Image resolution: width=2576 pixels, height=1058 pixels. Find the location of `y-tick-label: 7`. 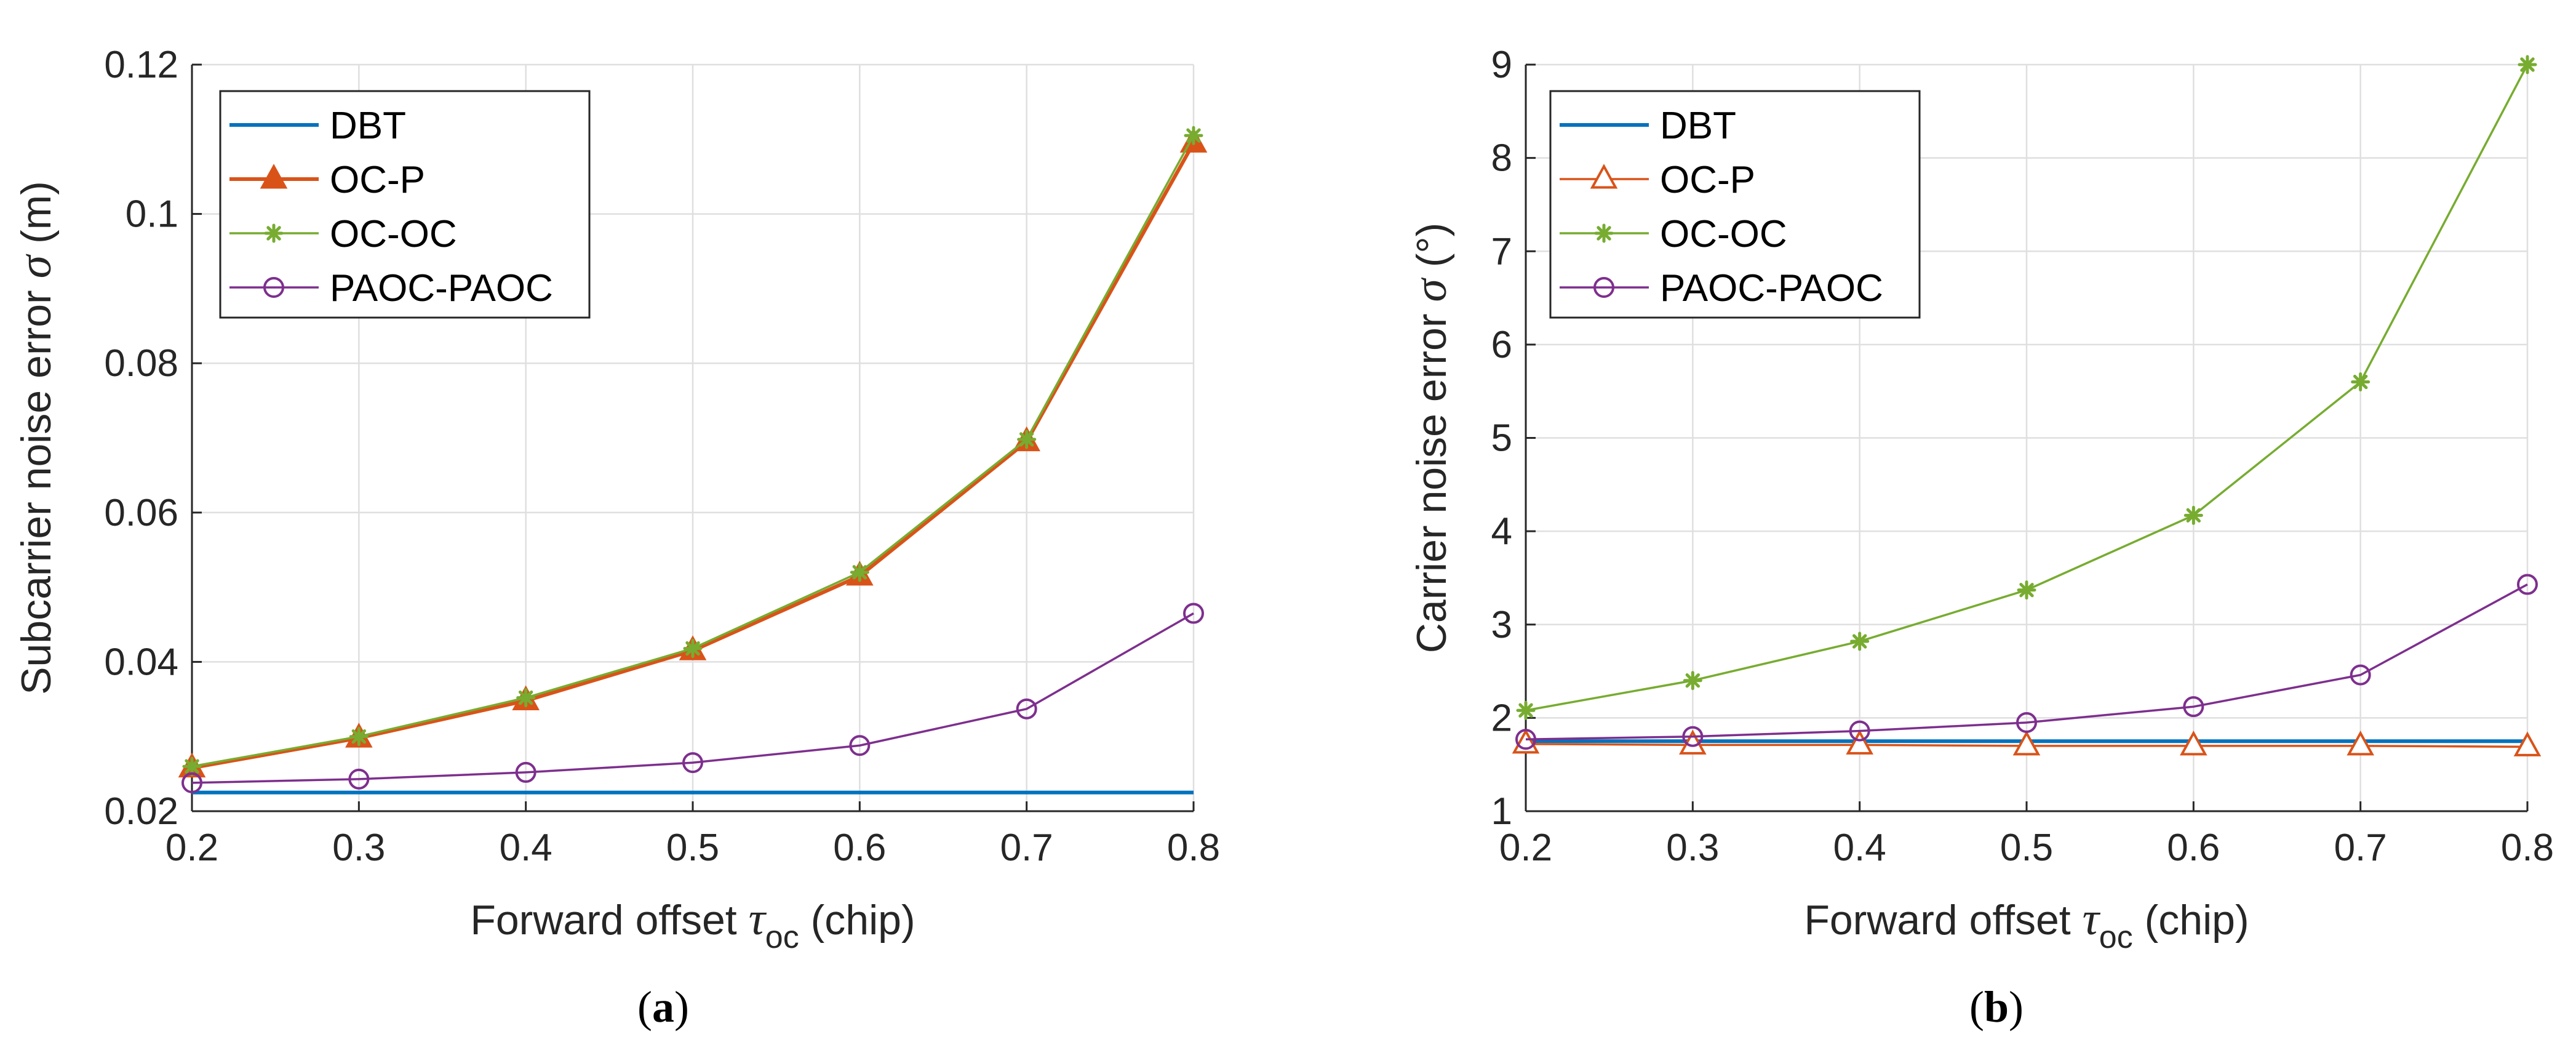

y-tick-label: 7 is located at coordinates (1502, 251).